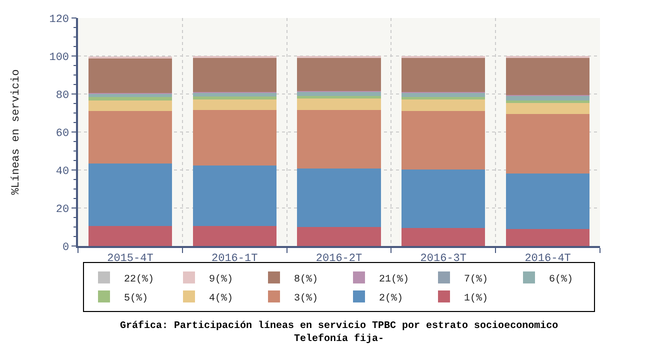 Image resolution: width=650 pixels, height=350 pixels. Describe the element at coordinates (63, 210) in the screenshot. I see `y-tick-label: 20` at that location.